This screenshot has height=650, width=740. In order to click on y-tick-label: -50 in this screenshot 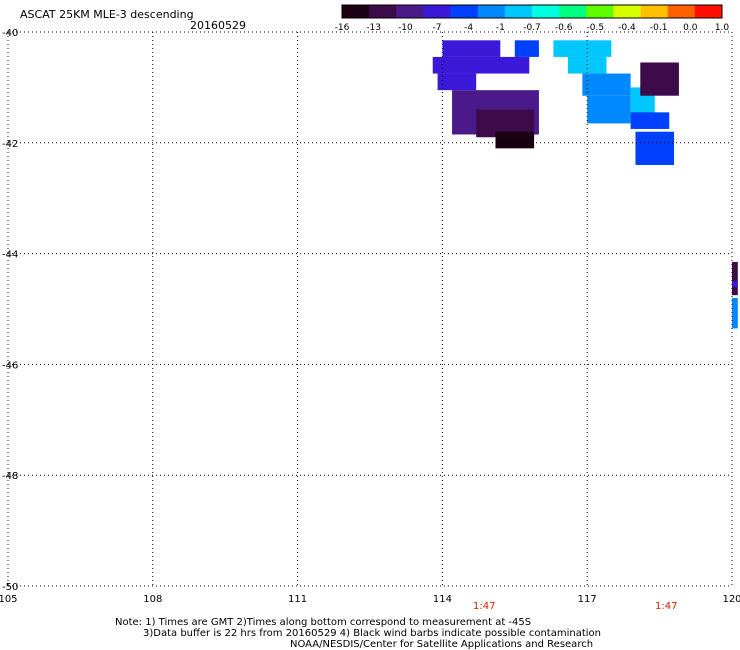, I will do `click(10, 587)`.